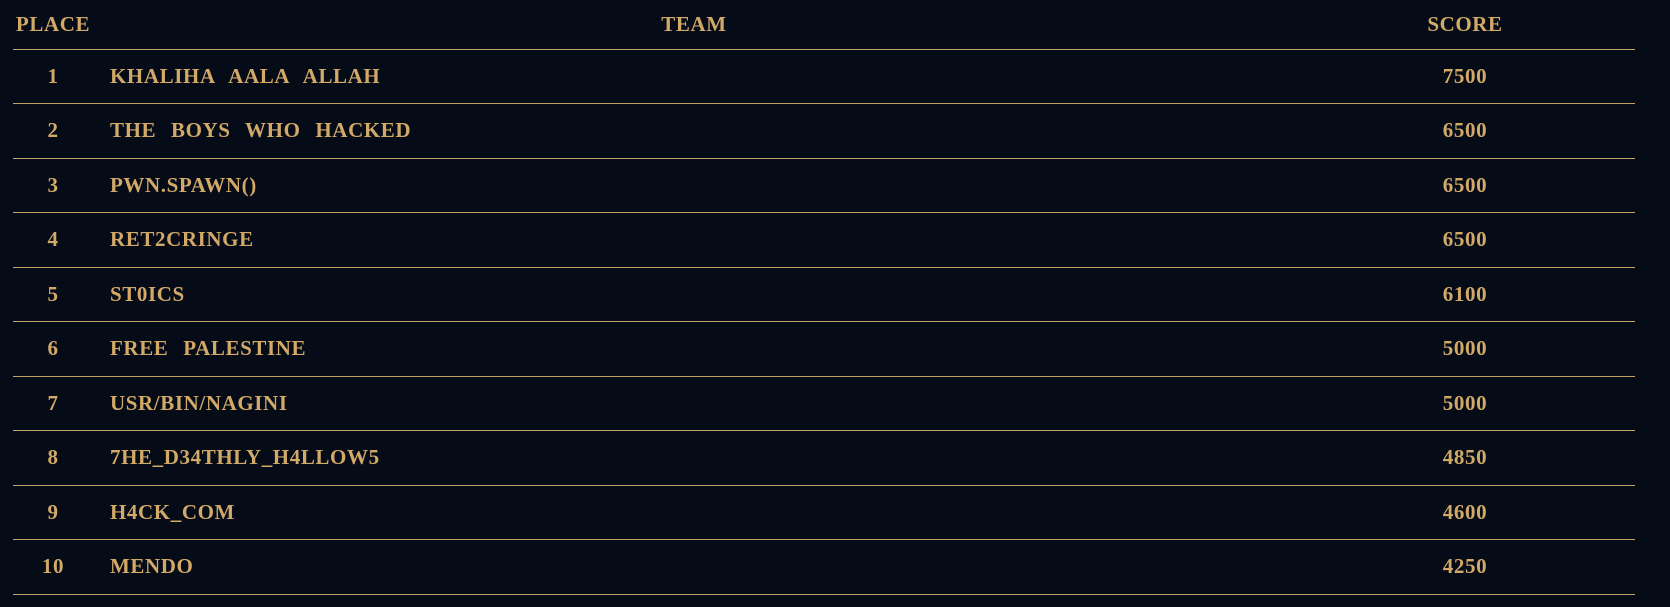 This screenshot has width=1670, height=607. What do you see at coordinates (824, 77) in the screenshot?
I see `table-row: 1 KHALIHA AALA ALLAH 7500` at bounding box center [824, 77].